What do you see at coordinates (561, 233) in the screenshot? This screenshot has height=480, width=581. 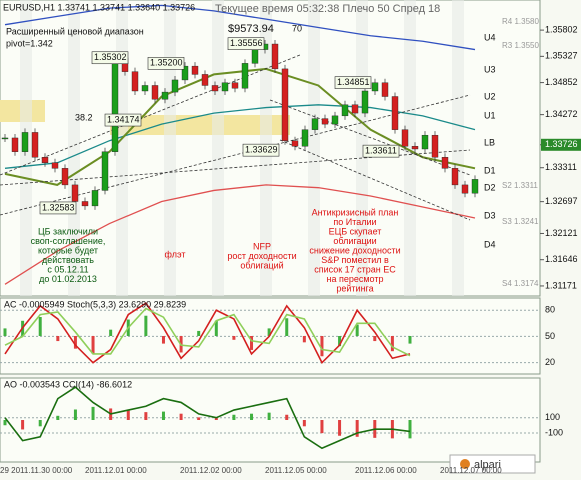 I see `y-tick-label: 1.32121` at bounding box center [561, 233].